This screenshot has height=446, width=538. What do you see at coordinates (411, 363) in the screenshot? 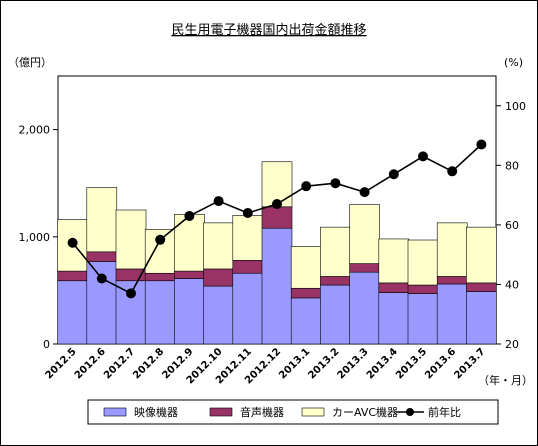
I see `x-tick-label: 2013.5` at bounding box center [411, 363].